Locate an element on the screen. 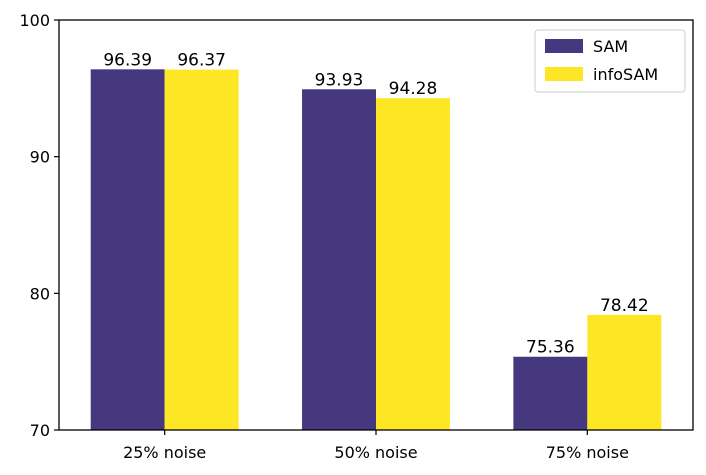  x-tick-label: 50% noise is located at coordinates (375, 452).